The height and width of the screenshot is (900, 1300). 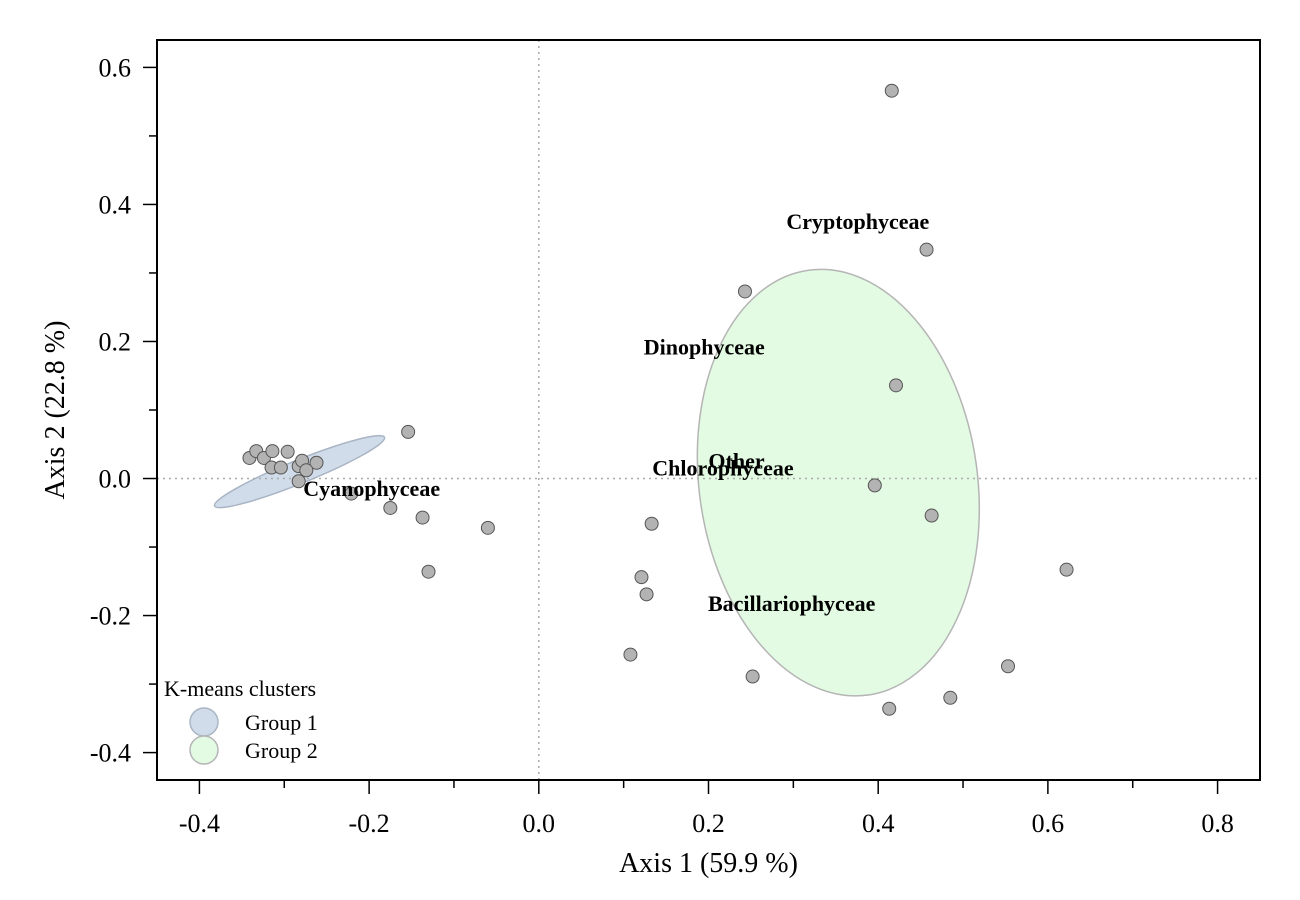 I want to click on legend: K-means clusters Group 1 Group 2, so click(x=241, y=720).